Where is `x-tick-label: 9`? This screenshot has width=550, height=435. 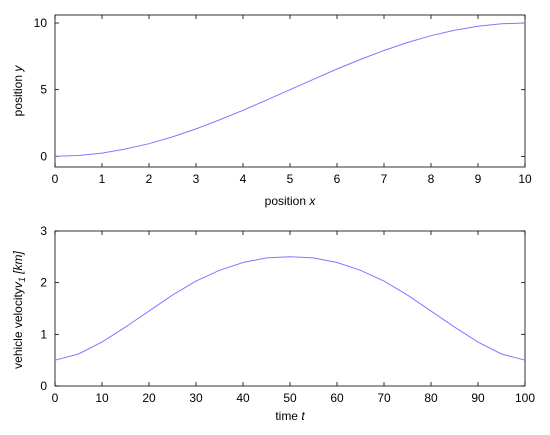 x-tick-label: 9 is located at coordinates (478, 179).